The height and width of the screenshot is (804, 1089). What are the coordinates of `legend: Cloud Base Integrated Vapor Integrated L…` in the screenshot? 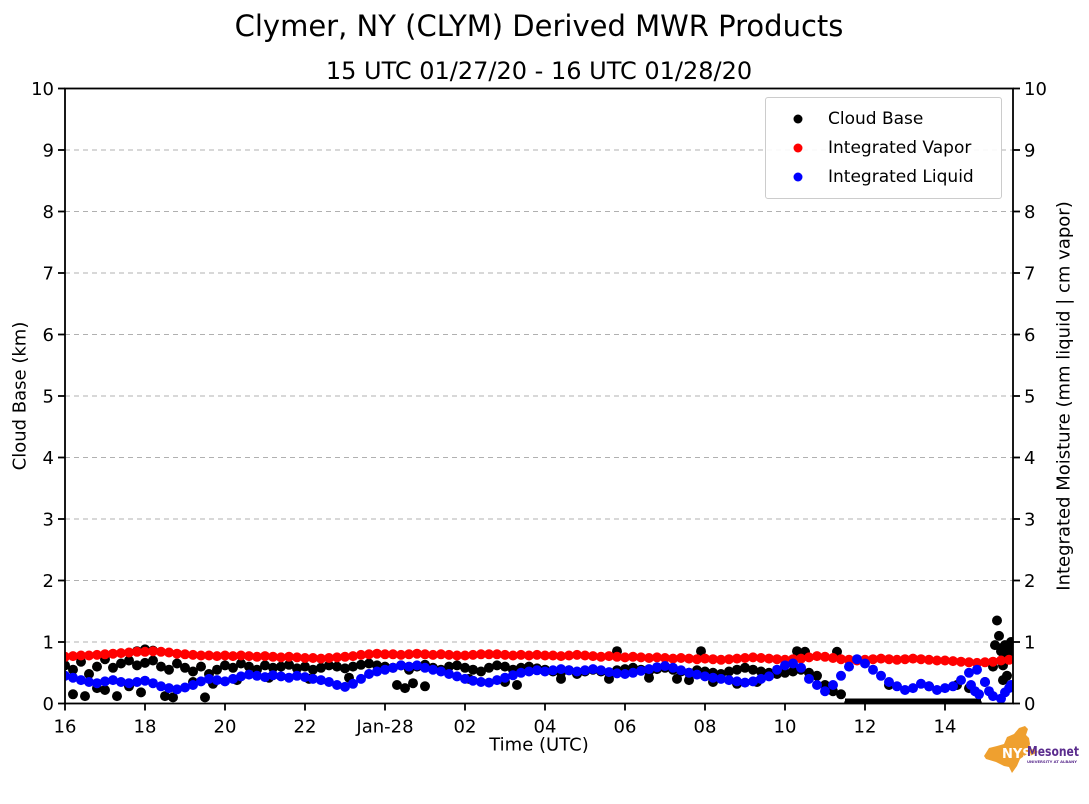 It's located at (883, 148).